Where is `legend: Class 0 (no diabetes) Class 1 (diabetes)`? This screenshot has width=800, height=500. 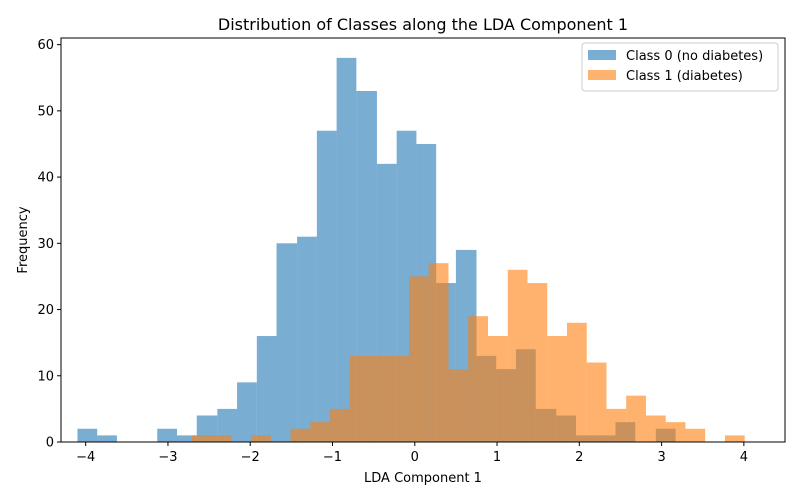 legend: Class 0 (no diabetes) Class 1 (diabetes) is located at coordinates (680, 67).